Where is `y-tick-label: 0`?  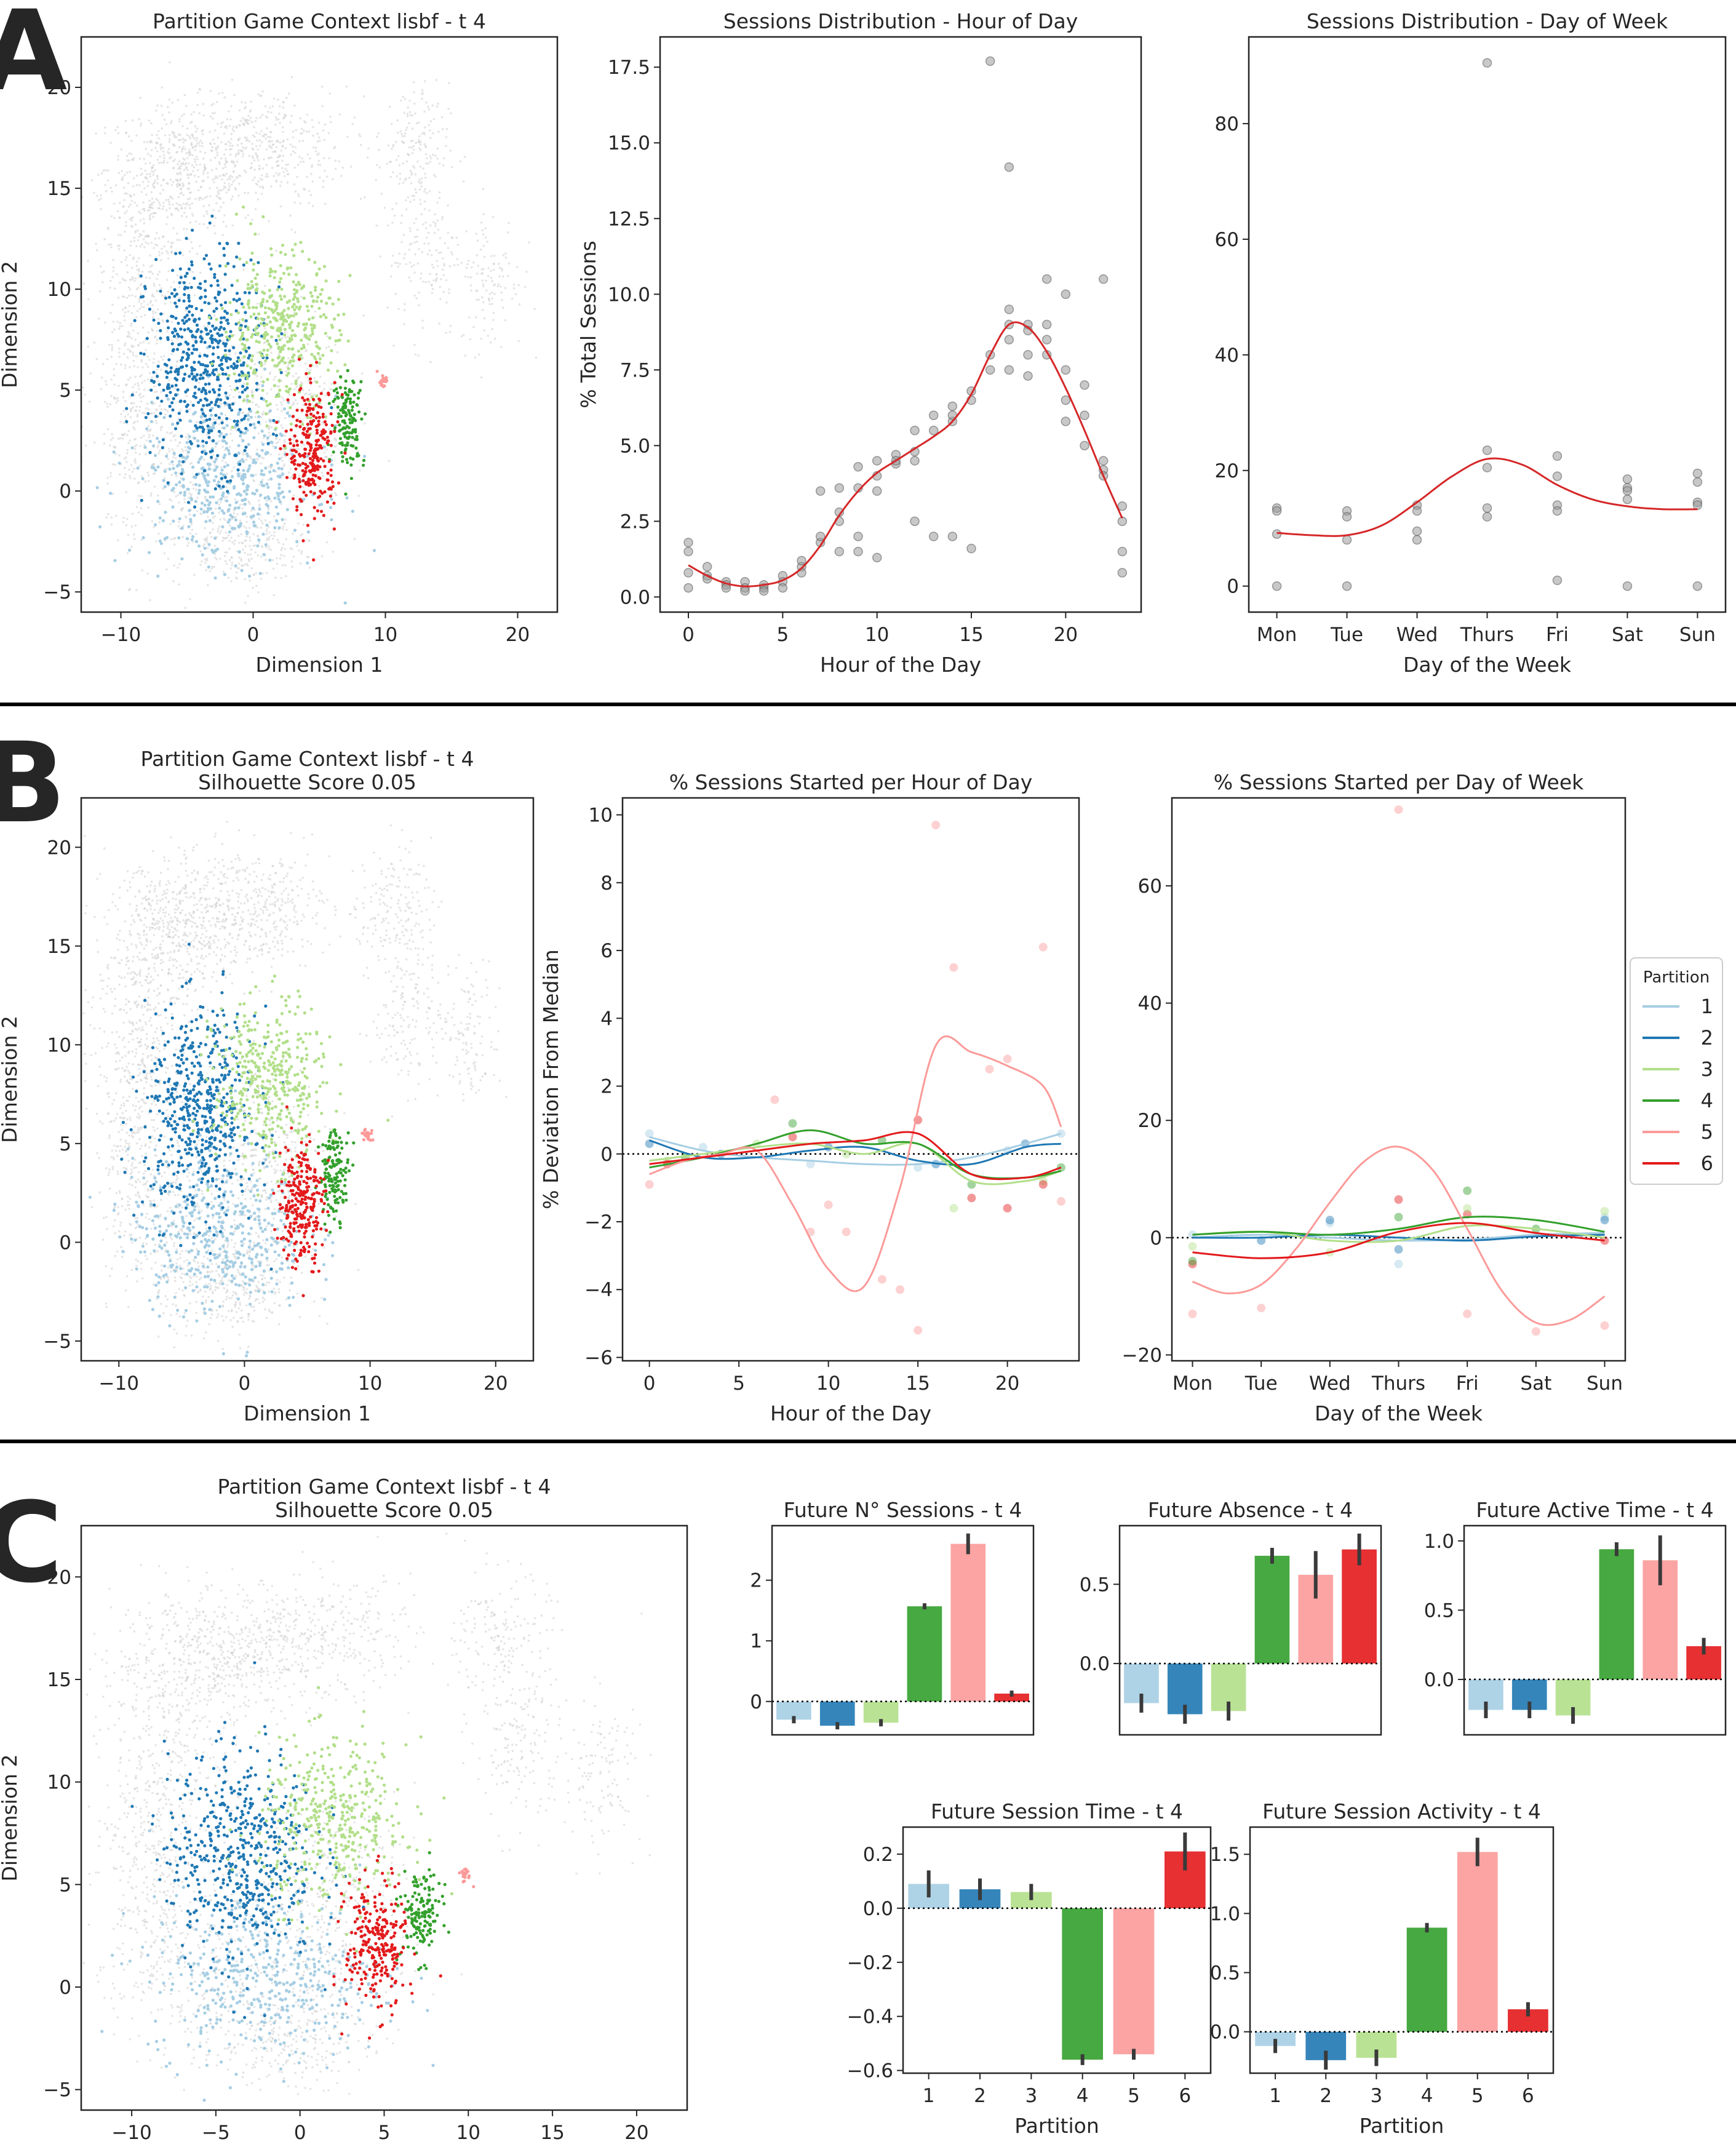
y-tick-label: 0 is located at coordinates (65, 491).